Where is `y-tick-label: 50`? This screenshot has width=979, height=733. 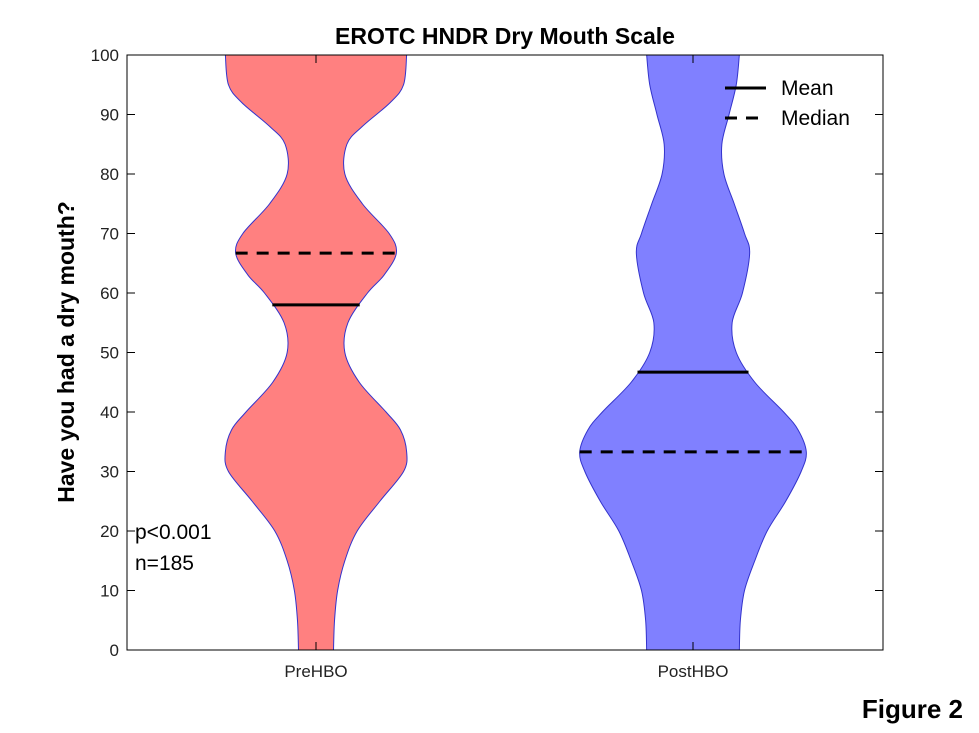
y-tick-label: 50 is located at coordinates (109, 353).